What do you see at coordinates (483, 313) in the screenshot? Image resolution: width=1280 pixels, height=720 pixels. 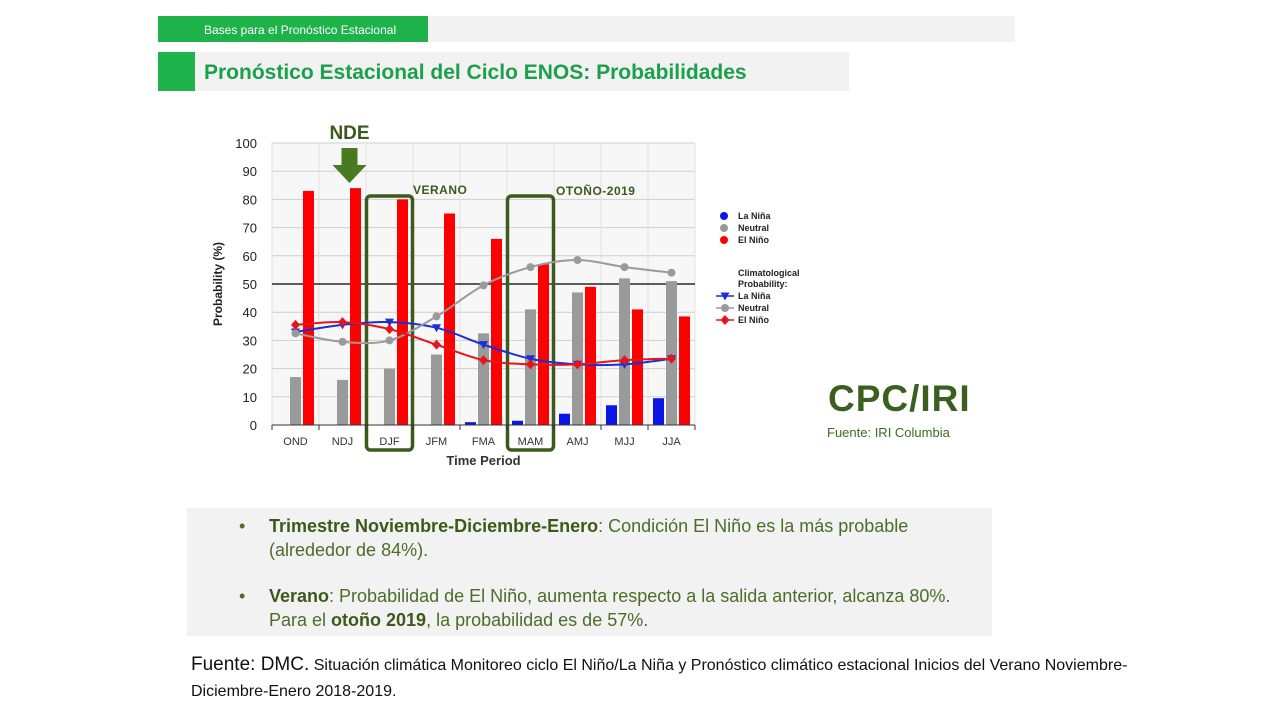 I see `climatology-lines` at bounding box center [483, 313].